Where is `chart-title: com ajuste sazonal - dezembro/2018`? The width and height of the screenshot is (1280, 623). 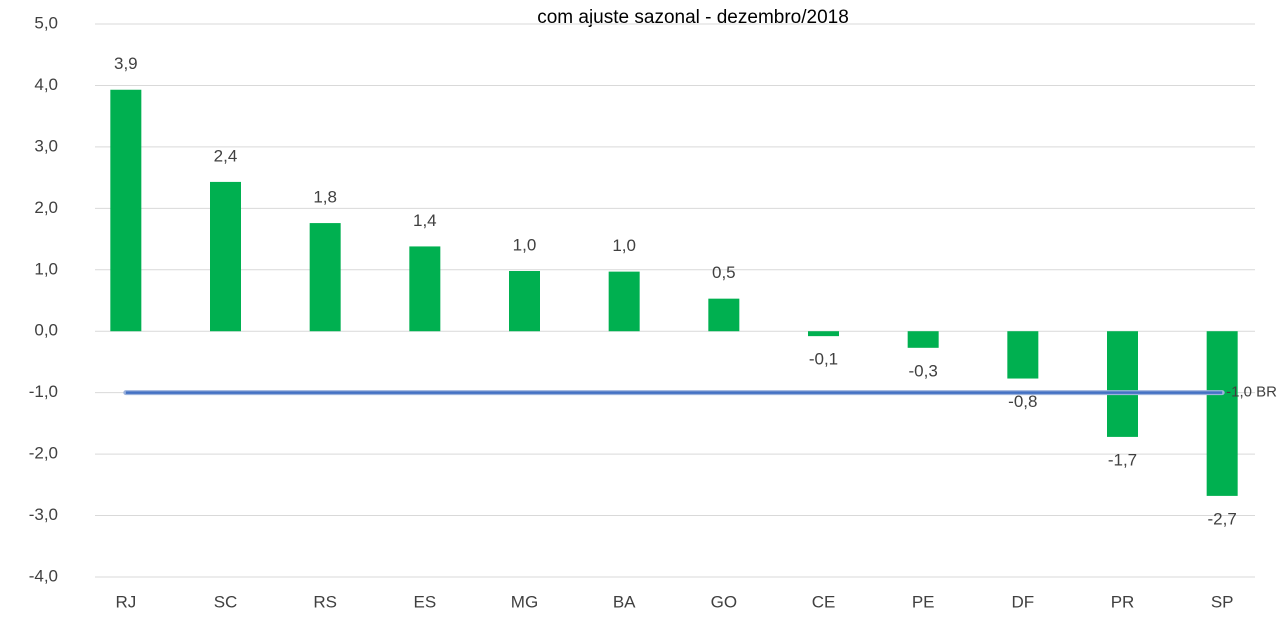 chart-title: com ajuste sazonal - dezembro/2018 is located at coordinates (693, 17).